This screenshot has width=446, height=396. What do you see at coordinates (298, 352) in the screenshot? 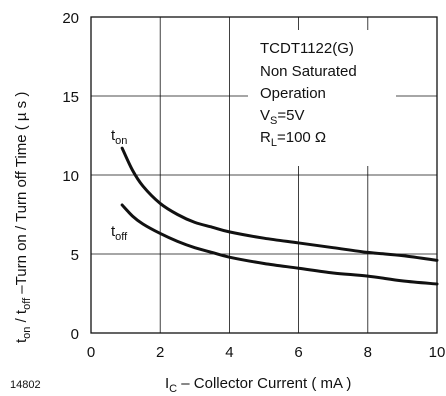
I see `x-tick-label: 6` at bounding box center [298, 352].